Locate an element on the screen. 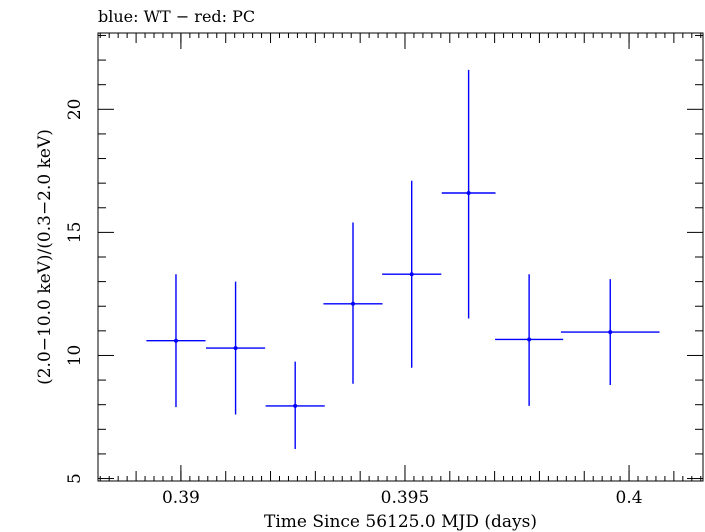 Image resolution: width=705 pixels, height=532 pixels. chart-title: blue: WT − red: PC is located at coordinates (176, 16).